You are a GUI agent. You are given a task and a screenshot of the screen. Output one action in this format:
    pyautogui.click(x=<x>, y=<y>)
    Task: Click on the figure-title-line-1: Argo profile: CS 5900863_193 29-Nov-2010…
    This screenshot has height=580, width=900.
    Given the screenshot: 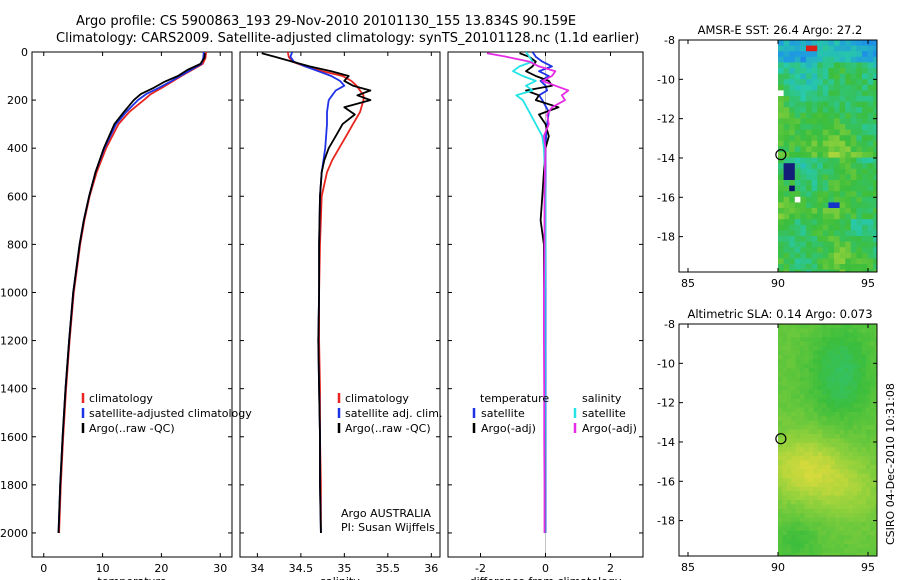 What is the action you would take?
    pyautogui.click(x=326, y=21)
    